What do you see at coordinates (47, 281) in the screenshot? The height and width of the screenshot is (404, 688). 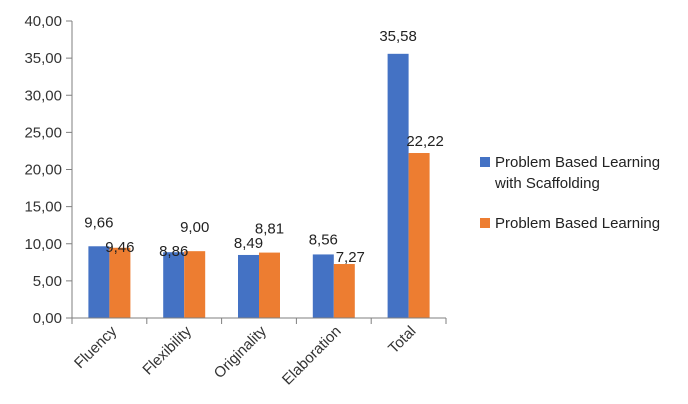 I see `y-tick-label: 5,00` at bounding box center [47, 281].